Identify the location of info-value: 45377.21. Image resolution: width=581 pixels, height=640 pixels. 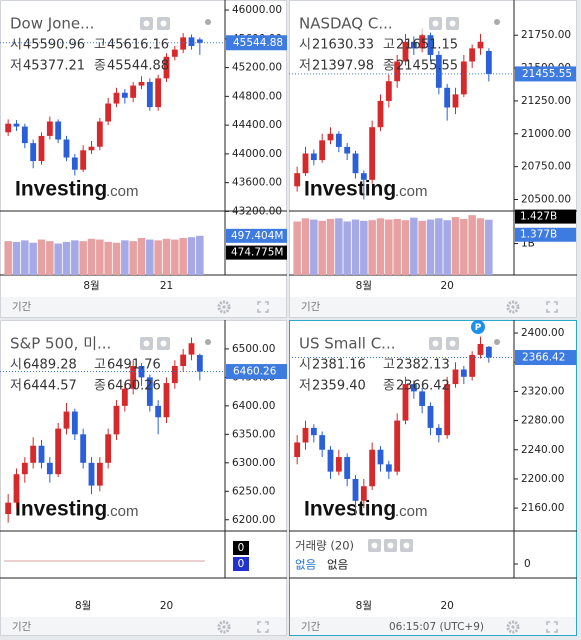
(54, 66).